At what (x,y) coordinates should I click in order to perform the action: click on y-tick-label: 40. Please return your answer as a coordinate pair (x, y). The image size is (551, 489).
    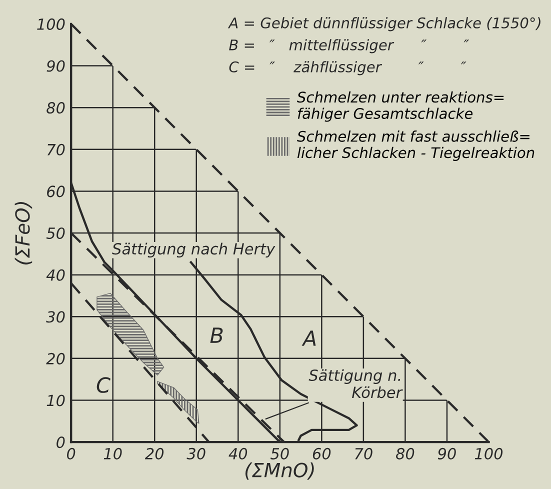
    Looking at the image, I should click on (55, 275).